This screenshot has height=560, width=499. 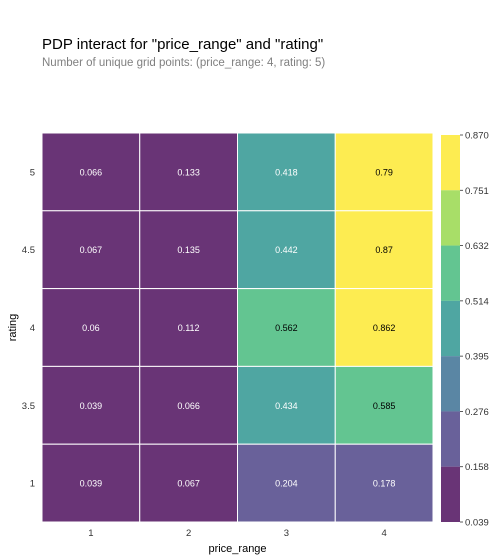 I want to click on cell-value-label: 0.112, so click(x=189, y=328).